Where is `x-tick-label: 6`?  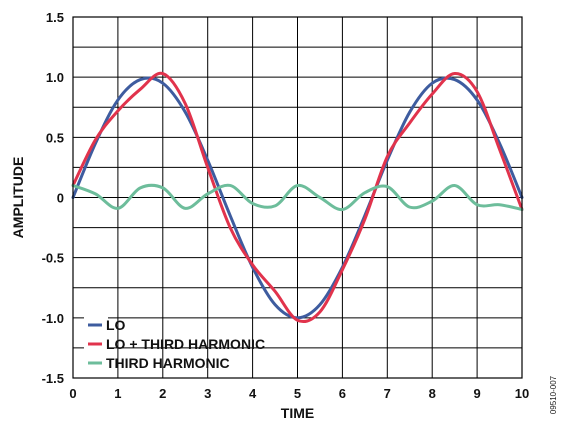
x-tick-label: 6 is located at coordinates (342, 393).